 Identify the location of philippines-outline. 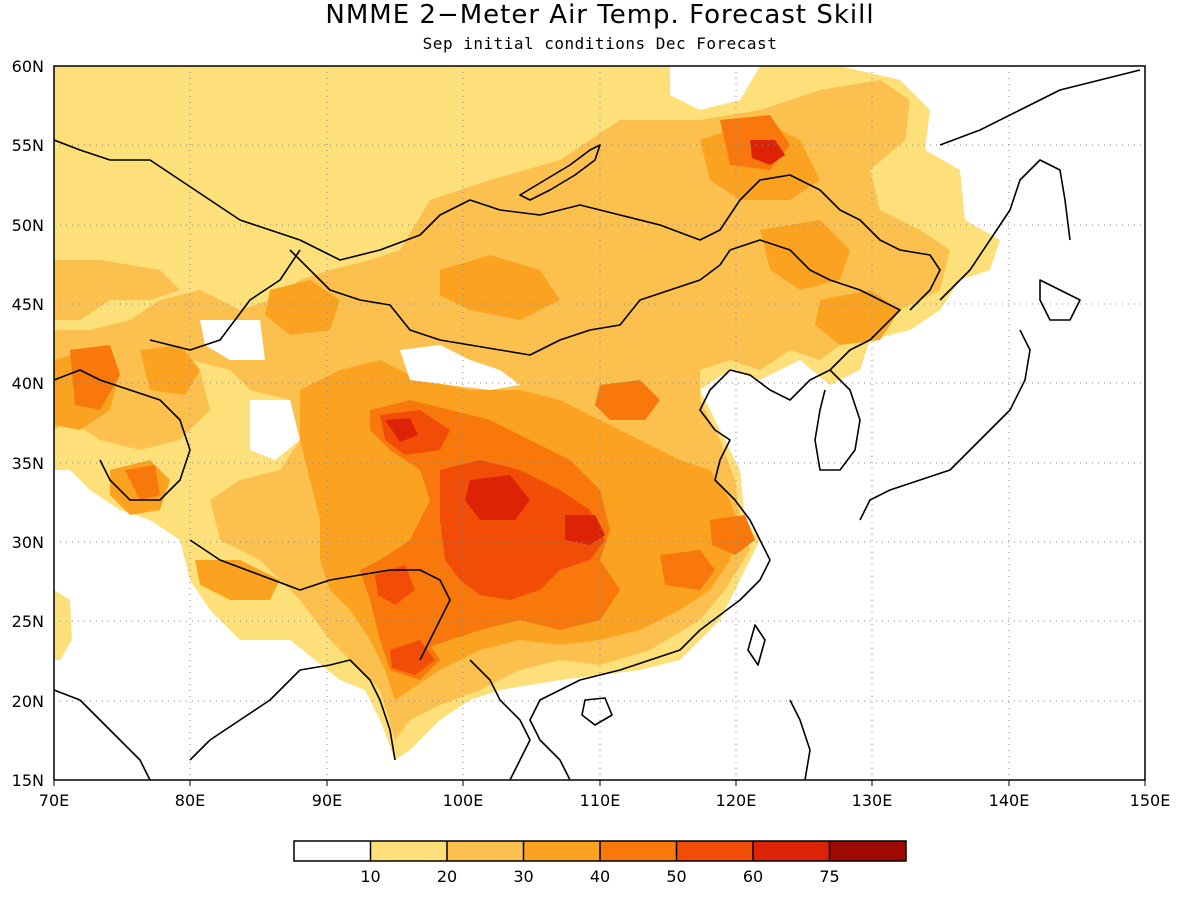
(800, 739).